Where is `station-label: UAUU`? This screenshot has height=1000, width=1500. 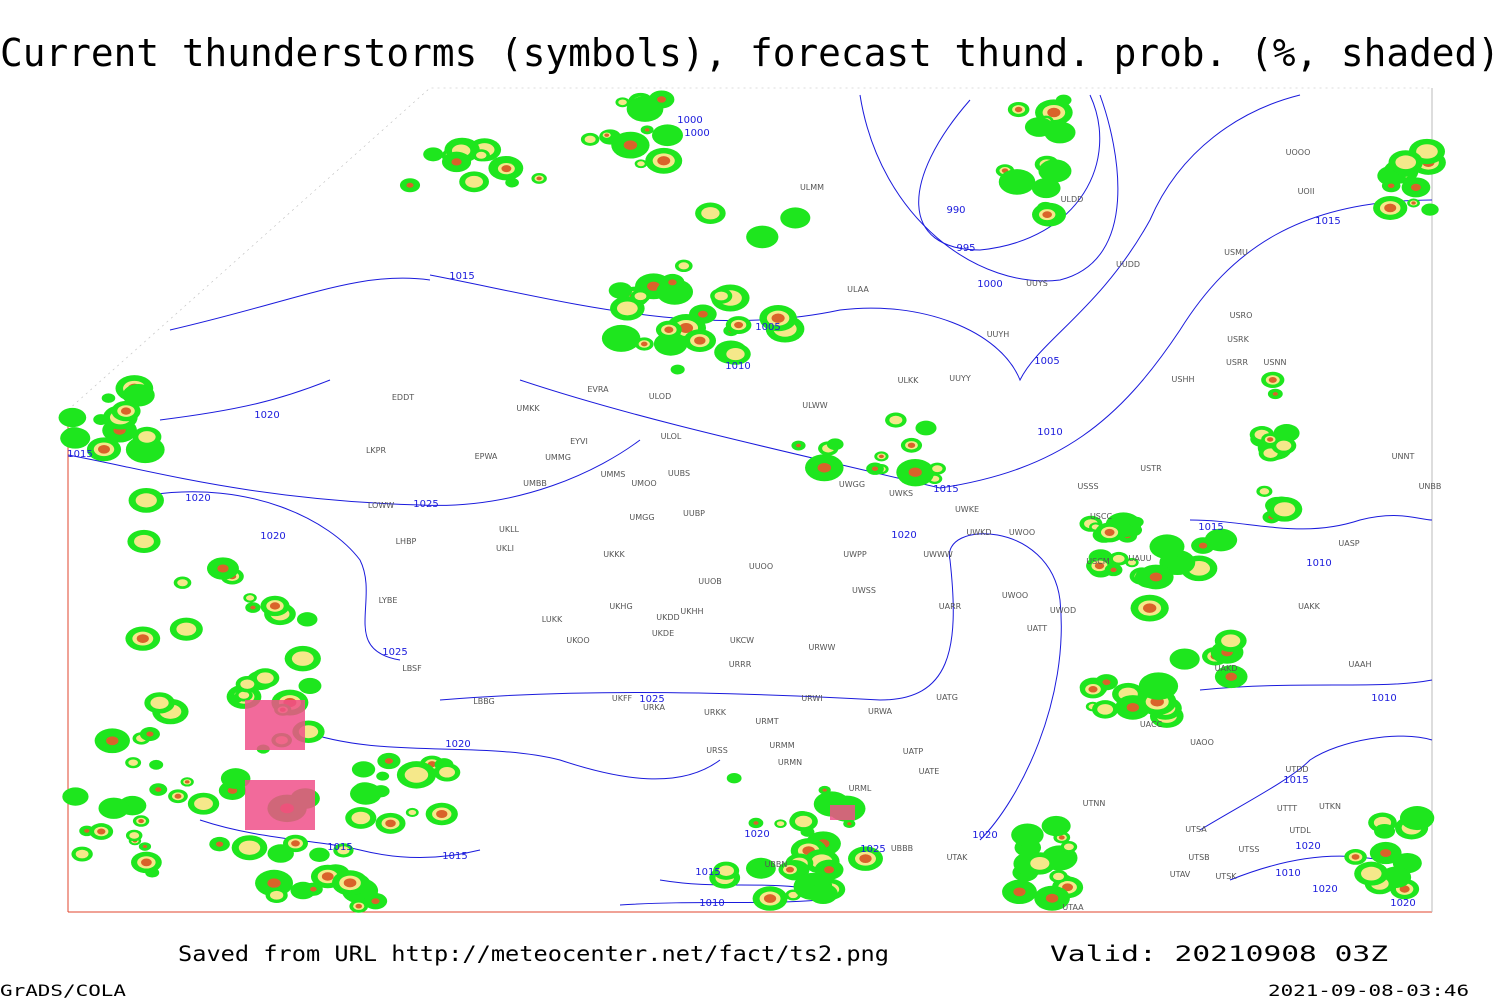 station-label: UAUU is located at coordinates (1139, 558).